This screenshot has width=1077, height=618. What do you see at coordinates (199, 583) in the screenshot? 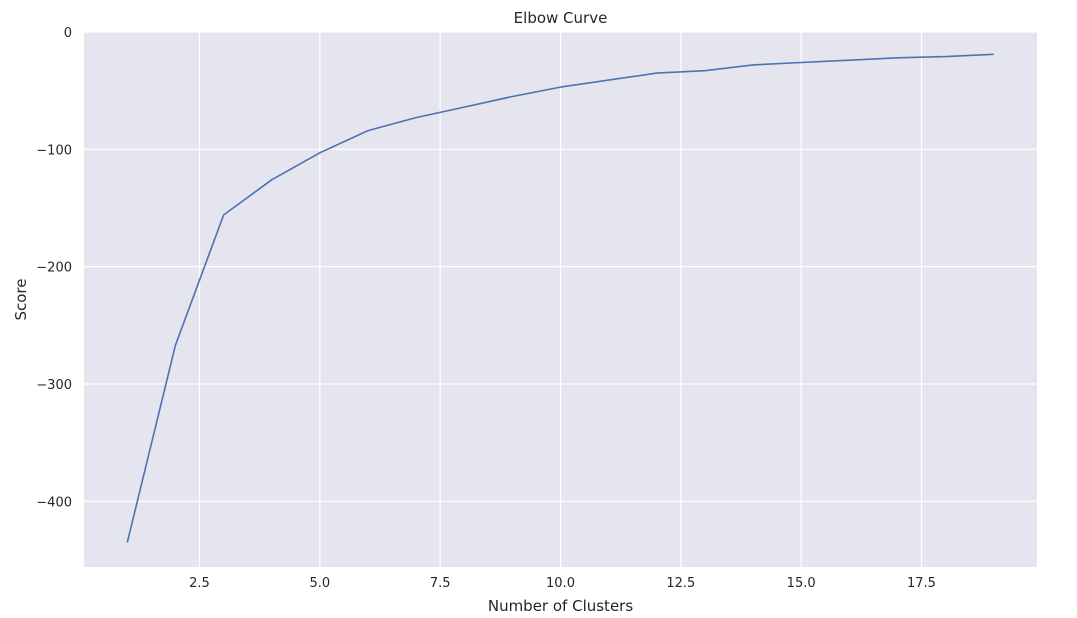
I see `x-tick-label: 2.5` at bounding box center [199, 583].